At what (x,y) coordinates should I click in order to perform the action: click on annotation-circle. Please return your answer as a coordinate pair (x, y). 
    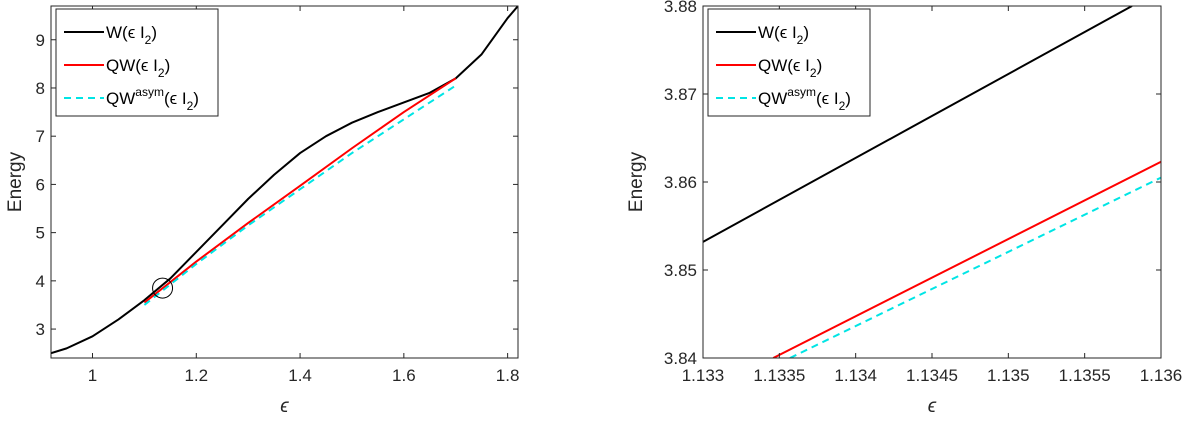
    Looking at the image, I should click on (163, 288).